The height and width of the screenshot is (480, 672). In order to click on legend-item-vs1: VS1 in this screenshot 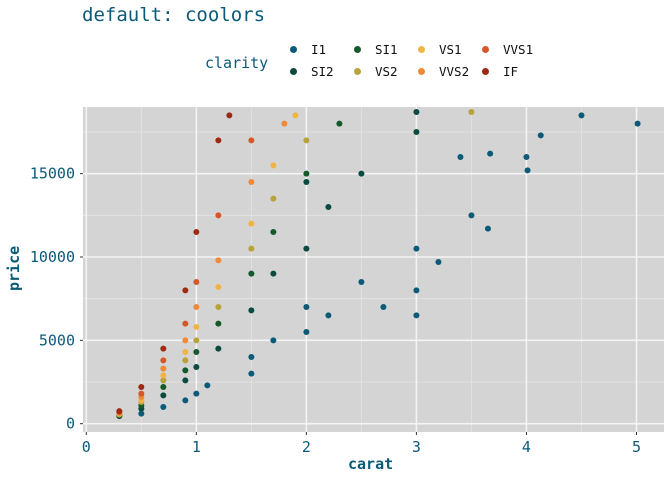, I will do `click(440, 49)`.